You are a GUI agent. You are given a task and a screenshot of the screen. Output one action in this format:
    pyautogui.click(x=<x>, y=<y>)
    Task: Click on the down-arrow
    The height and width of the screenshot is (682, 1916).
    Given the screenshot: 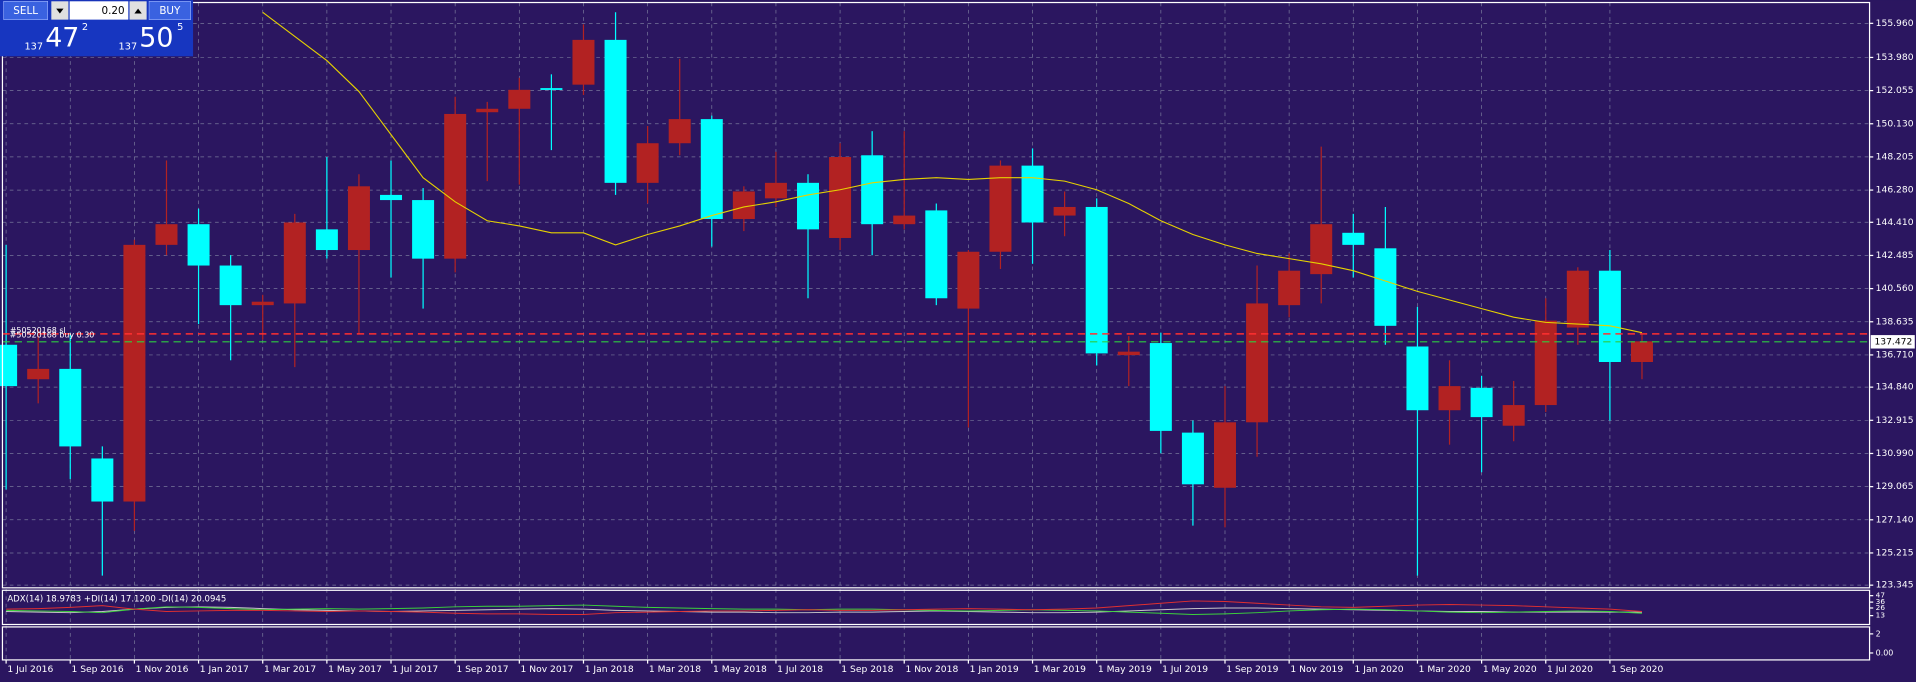 What is the action you would take?
    pyautogui.click(x=60, y=11)
    